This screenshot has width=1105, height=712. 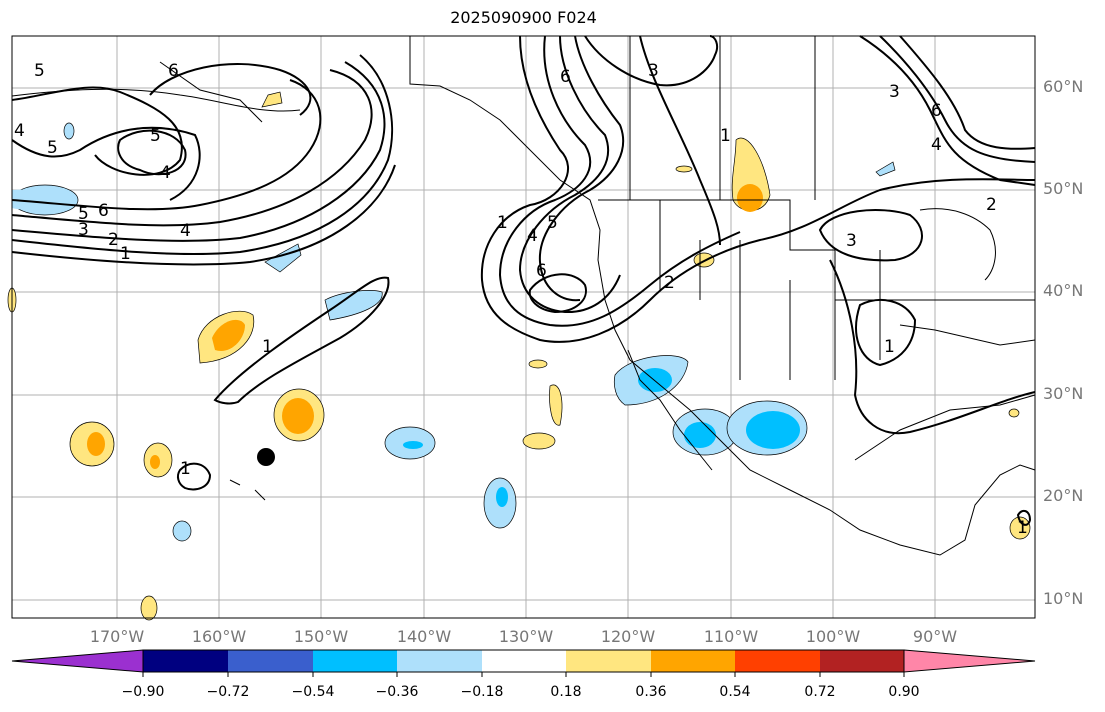 What do you see at coordinates (991, 205) in the screenshot?
I see `contour-label-2-c: 2` at bounding box center [991, 205].